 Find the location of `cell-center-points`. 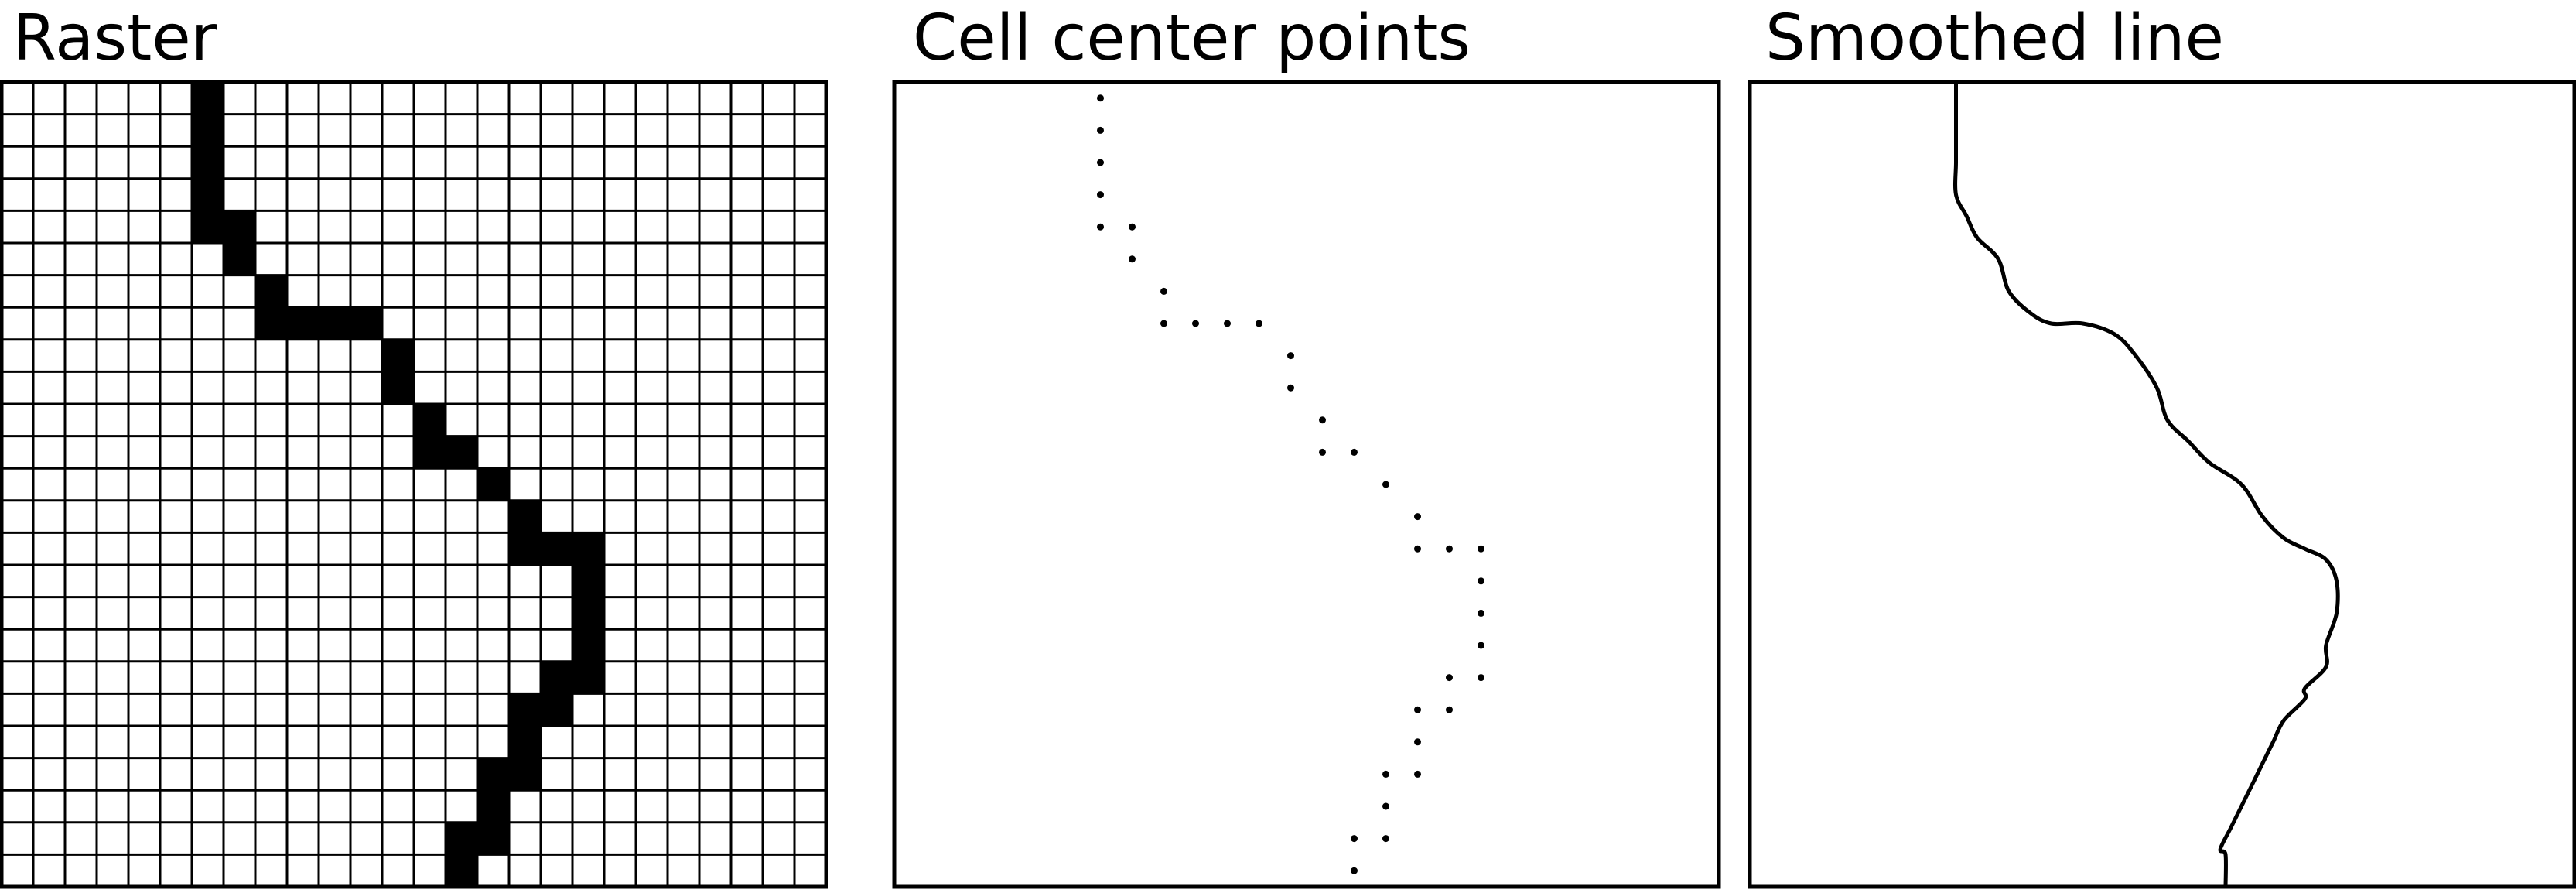

cell-center-points is located at coordinates (1290, 484).